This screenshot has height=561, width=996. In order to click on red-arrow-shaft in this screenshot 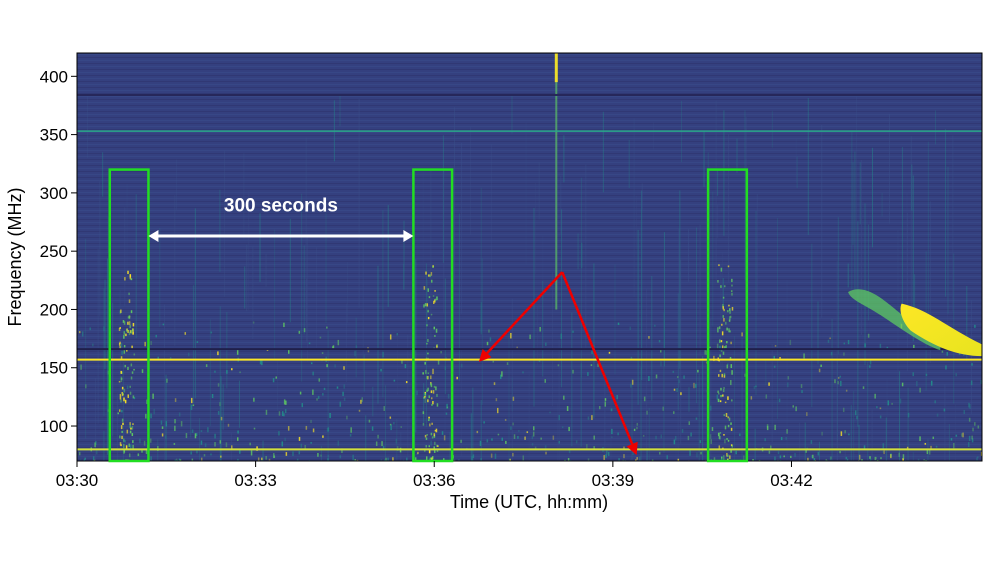, I will do `click(597, 358)`.